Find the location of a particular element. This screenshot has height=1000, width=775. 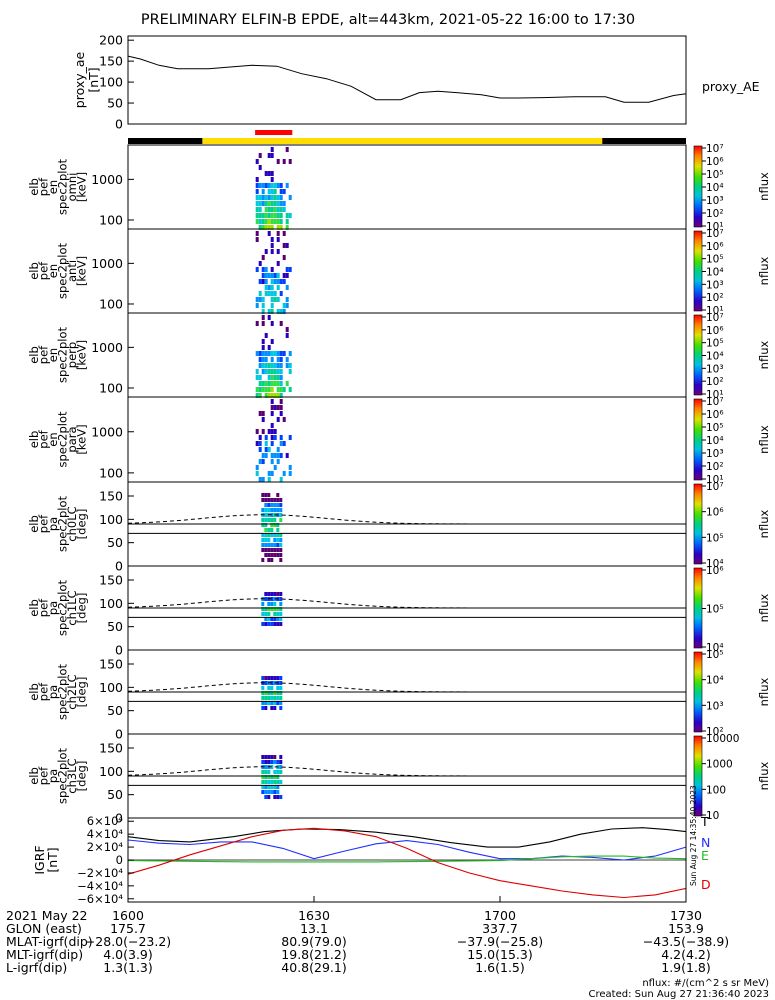

colorbar is located at coordinates (698, 439).